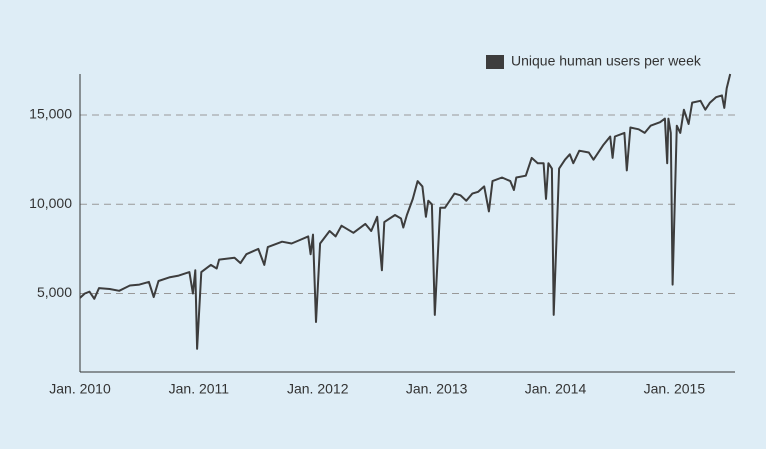  Describe the element at coordinates (54, 292) in the screenshot. I see `y-tick-label: 5,000` at that location.